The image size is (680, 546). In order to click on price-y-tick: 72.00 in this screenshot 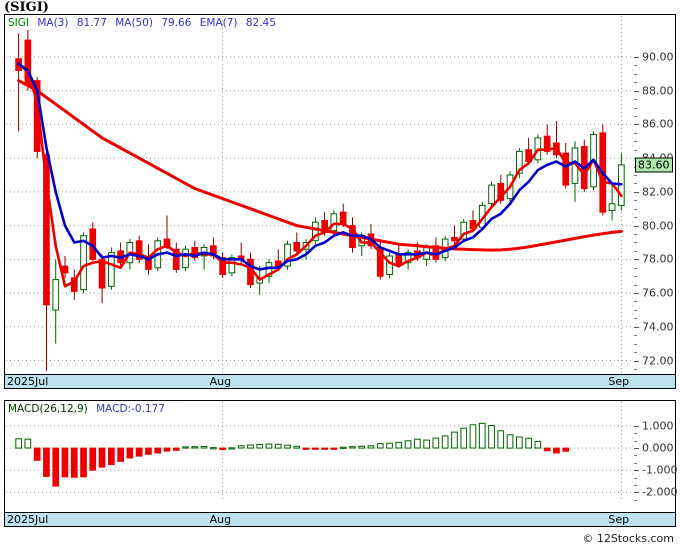, I will do `click(658, 360)`.